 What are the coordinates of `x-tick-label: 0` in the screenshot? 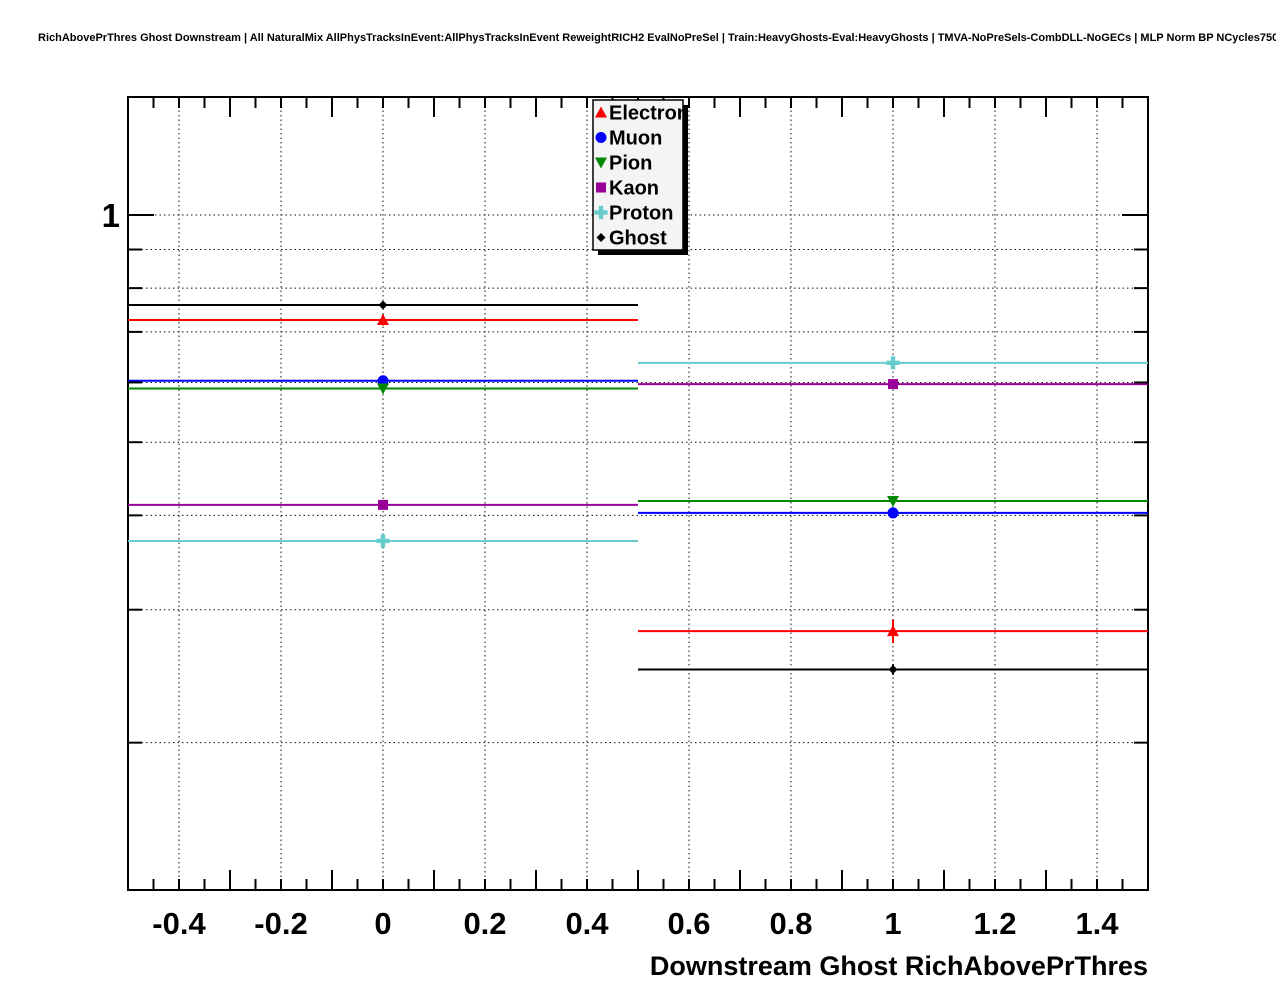 It's located at (382, 923).